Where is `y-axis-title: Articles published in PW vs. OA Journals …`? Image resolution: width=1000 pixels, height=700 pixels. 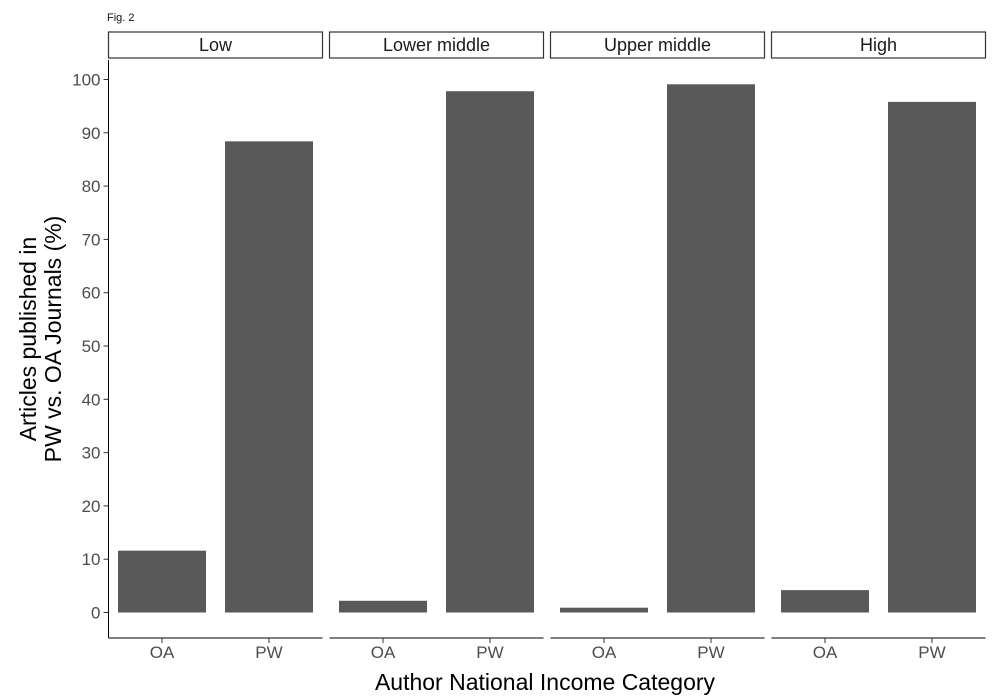
y-axis-title: Articles published in PW vs. OA Journals … is located at coordinates (40, 339).